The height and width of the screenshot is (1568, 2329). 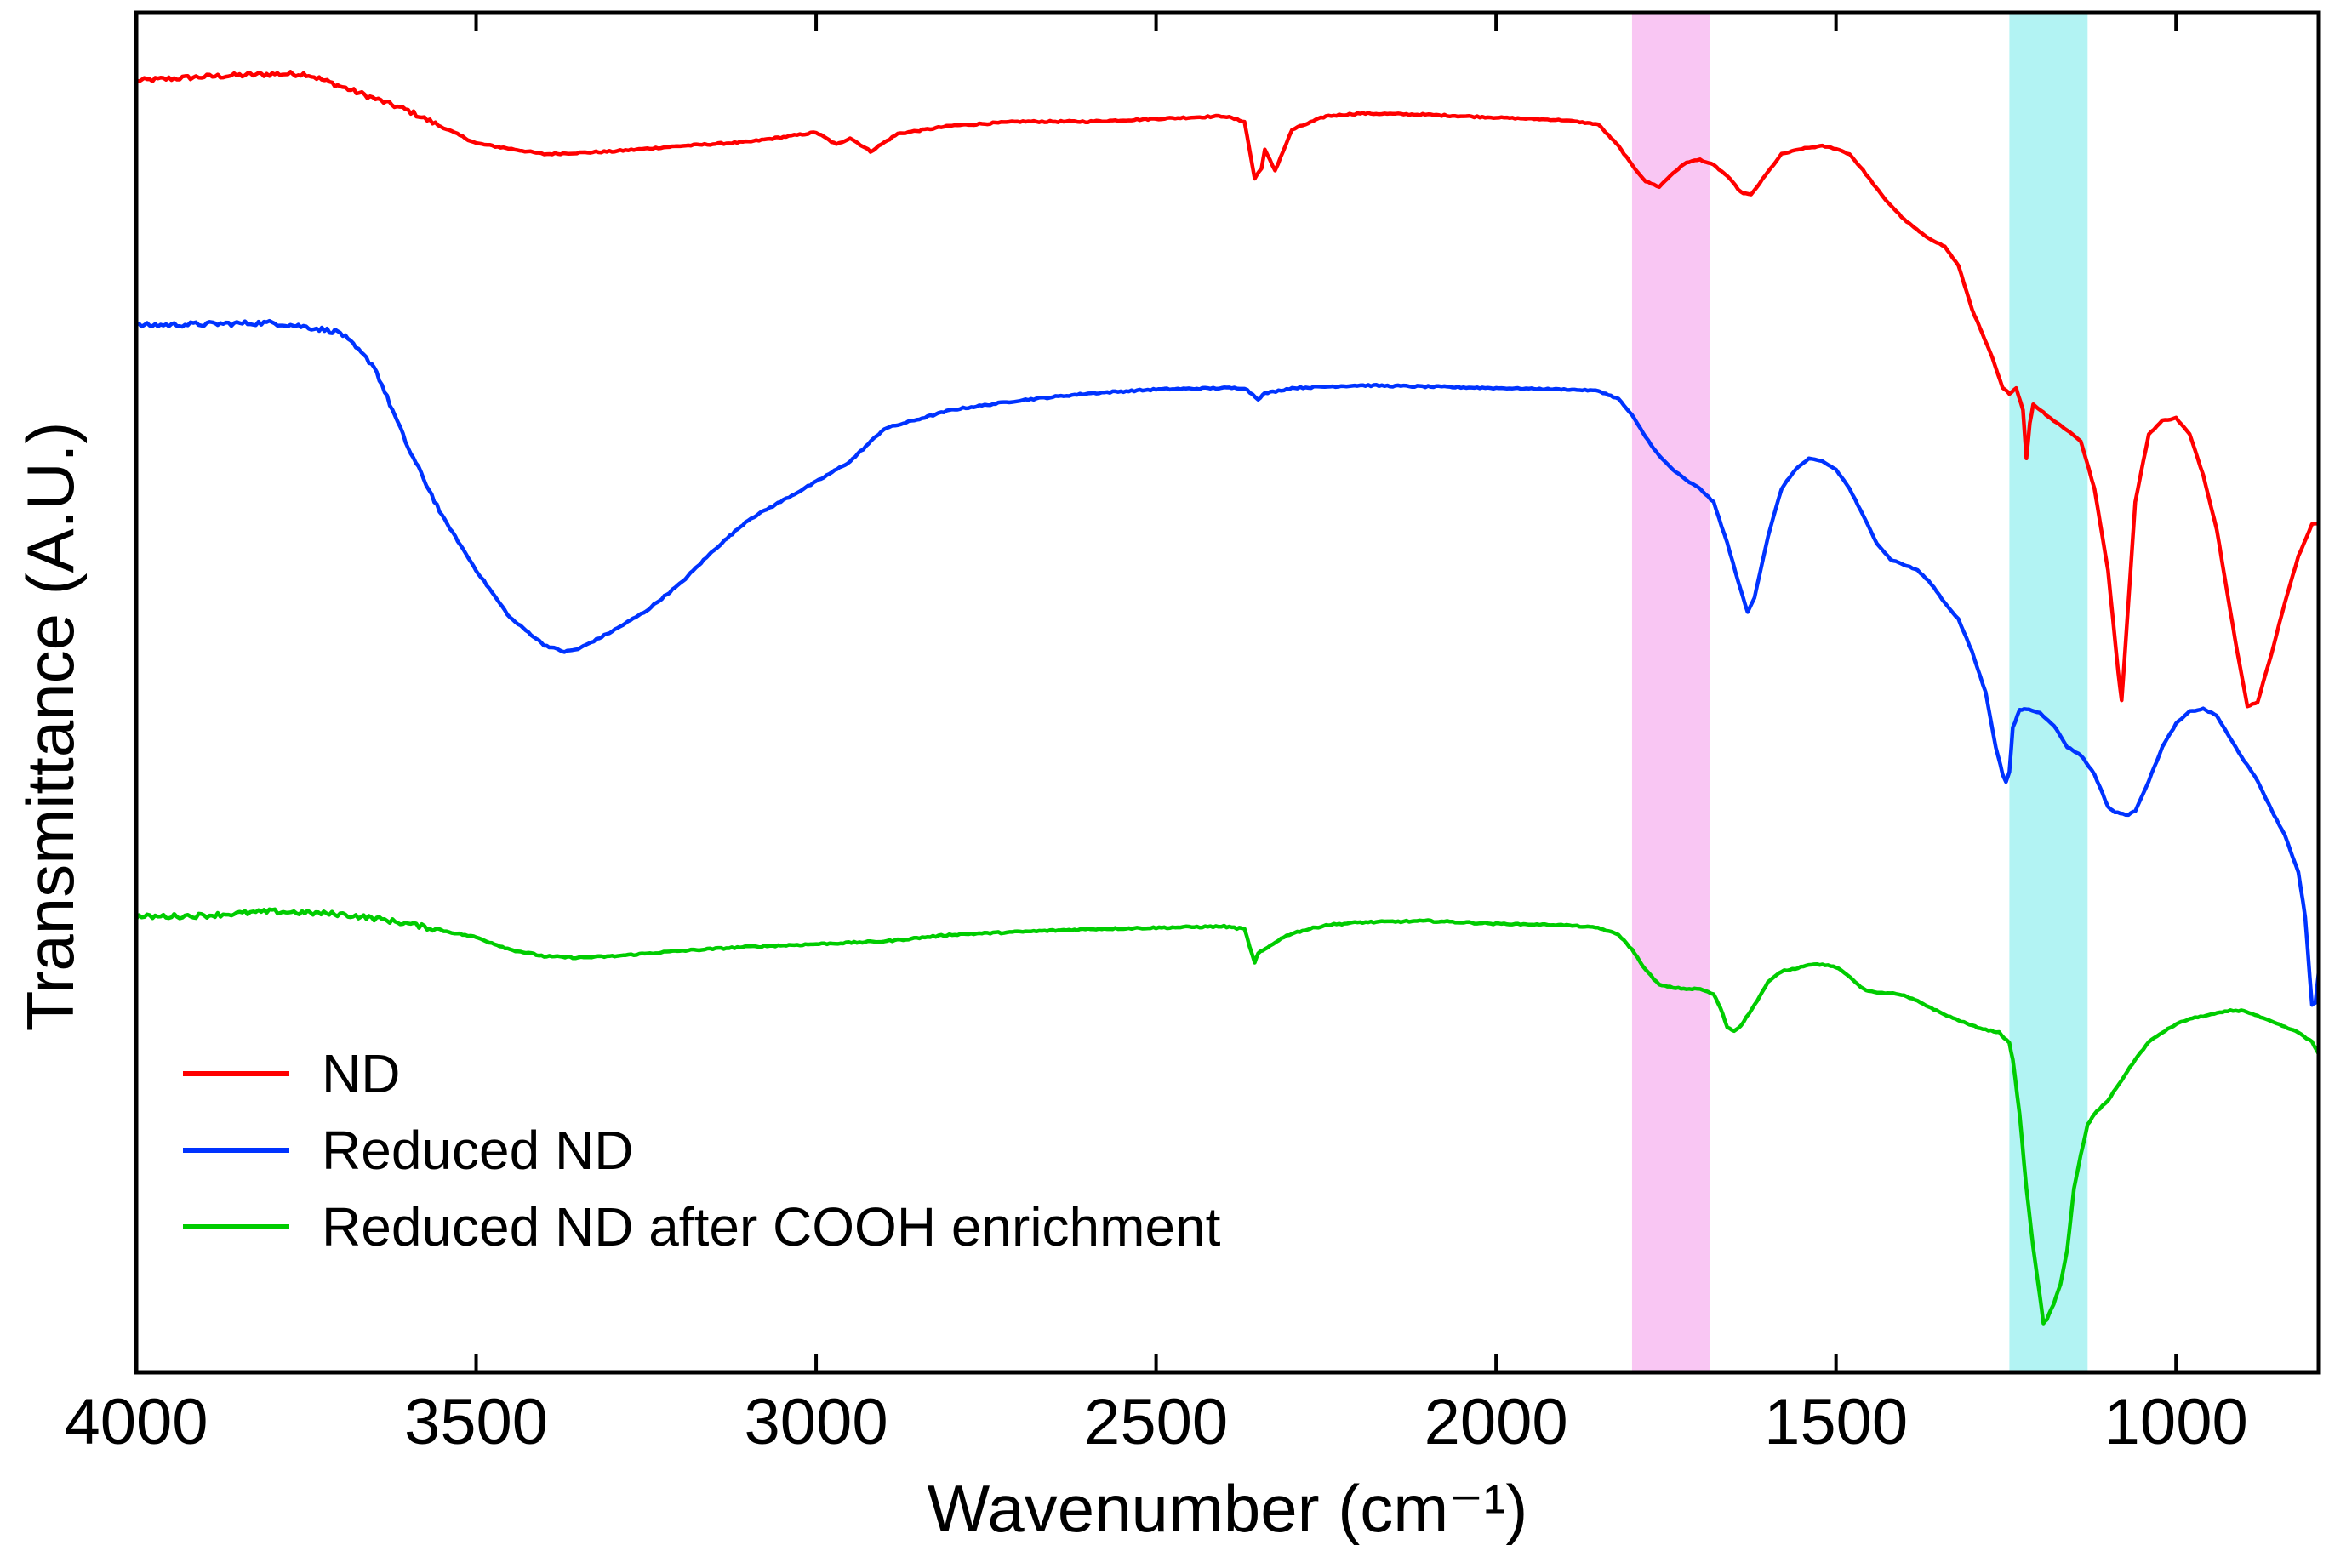 What do you see at coordinates (361, 1073) in the screenshot?
I see `legend-label: ND` at bounding box center [361, 1073].